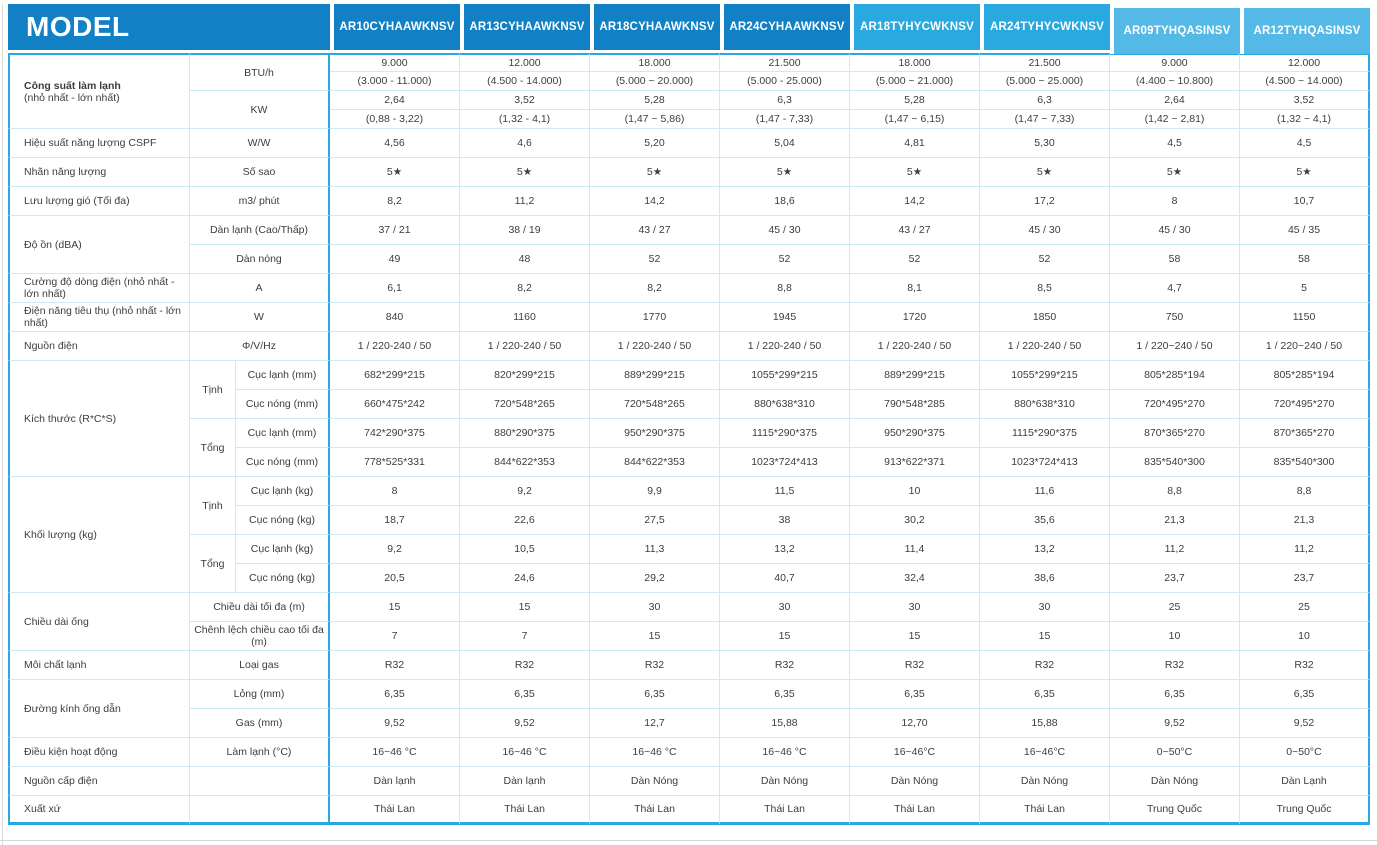 This screenshot has width=1377, height=845. Describe the element at coordinates (525, 81) in the screenshot. I see `spec-value-cell: (4.500 - 14.000)` at that location.